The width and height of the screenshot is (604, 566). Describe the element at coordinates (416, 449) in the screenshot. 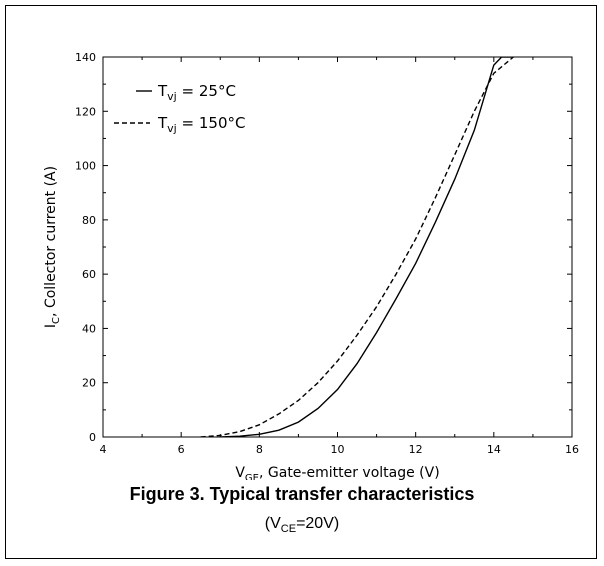

I see `x-tick-label: 12` at that location.